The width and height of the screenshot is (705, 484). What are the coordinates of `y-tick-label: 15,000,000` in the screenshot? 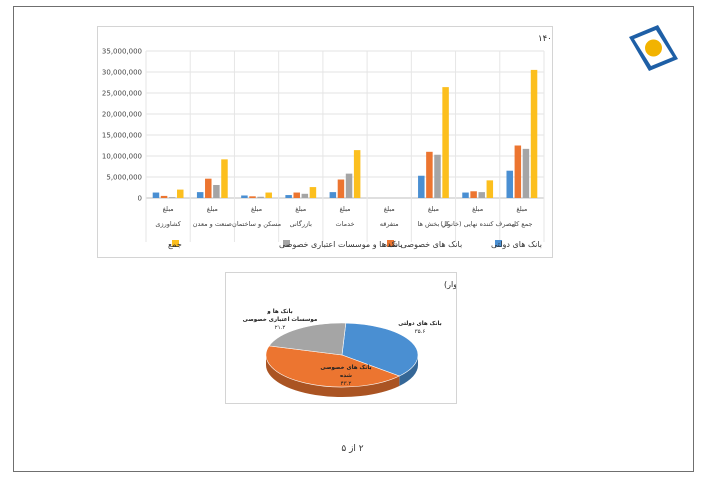 It's located at (122, 136).